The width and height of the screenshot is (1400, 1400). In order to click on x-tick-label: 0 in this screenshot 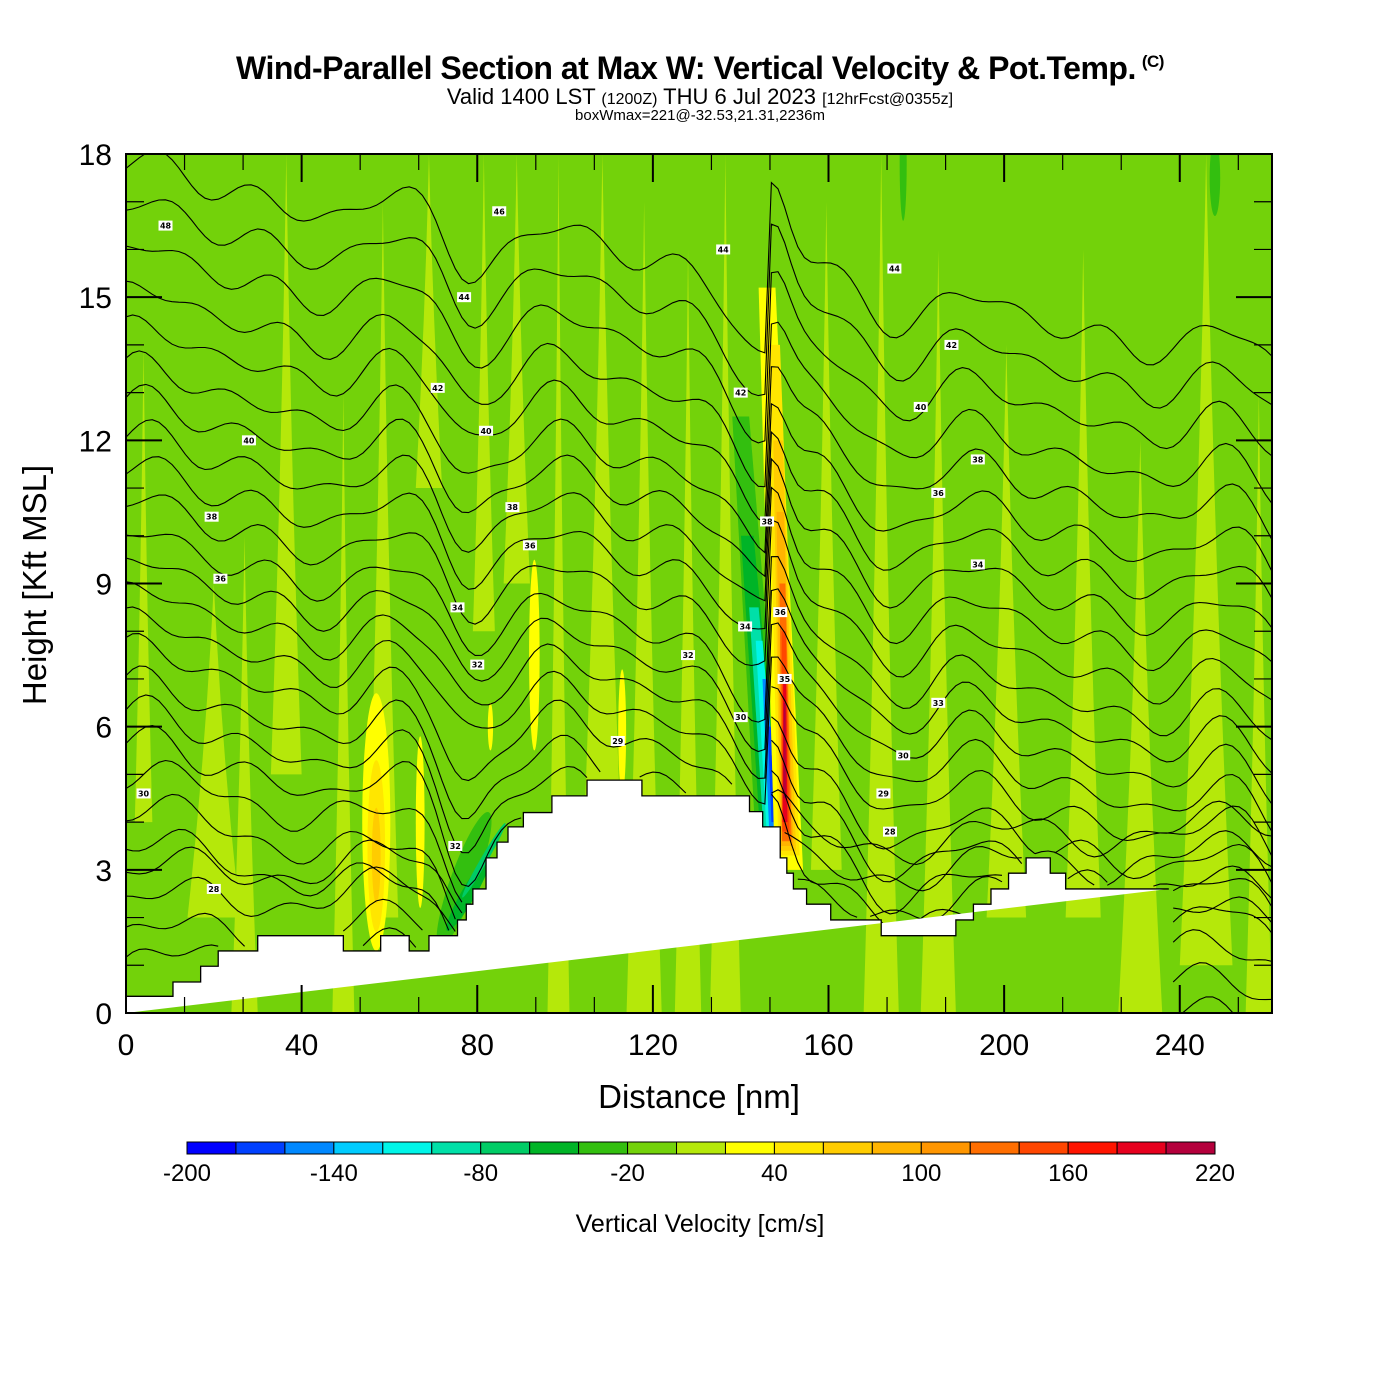, I will do `click(126, 1045)`.